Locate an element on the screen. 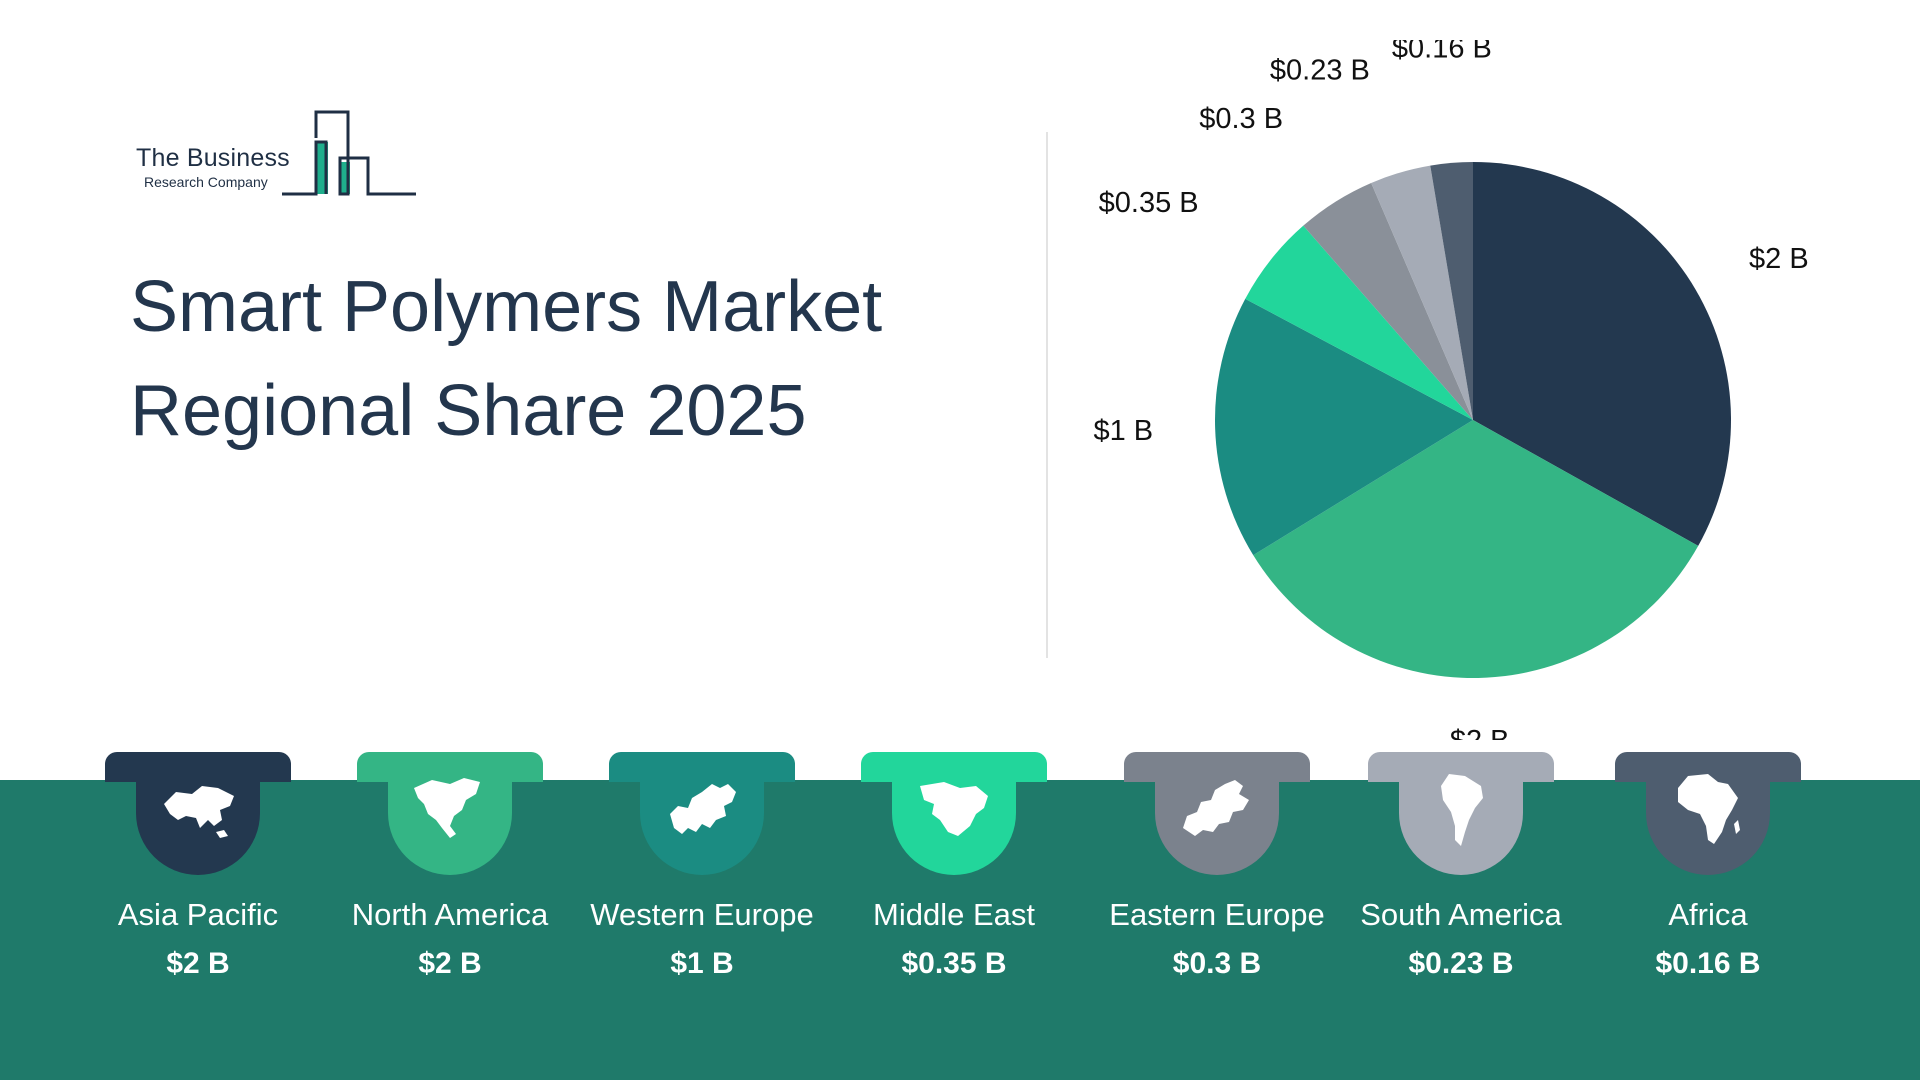 The height and width of the screenshot is (1080, 1920). pie-slice-south-america is located at coordinates (1422, 292).